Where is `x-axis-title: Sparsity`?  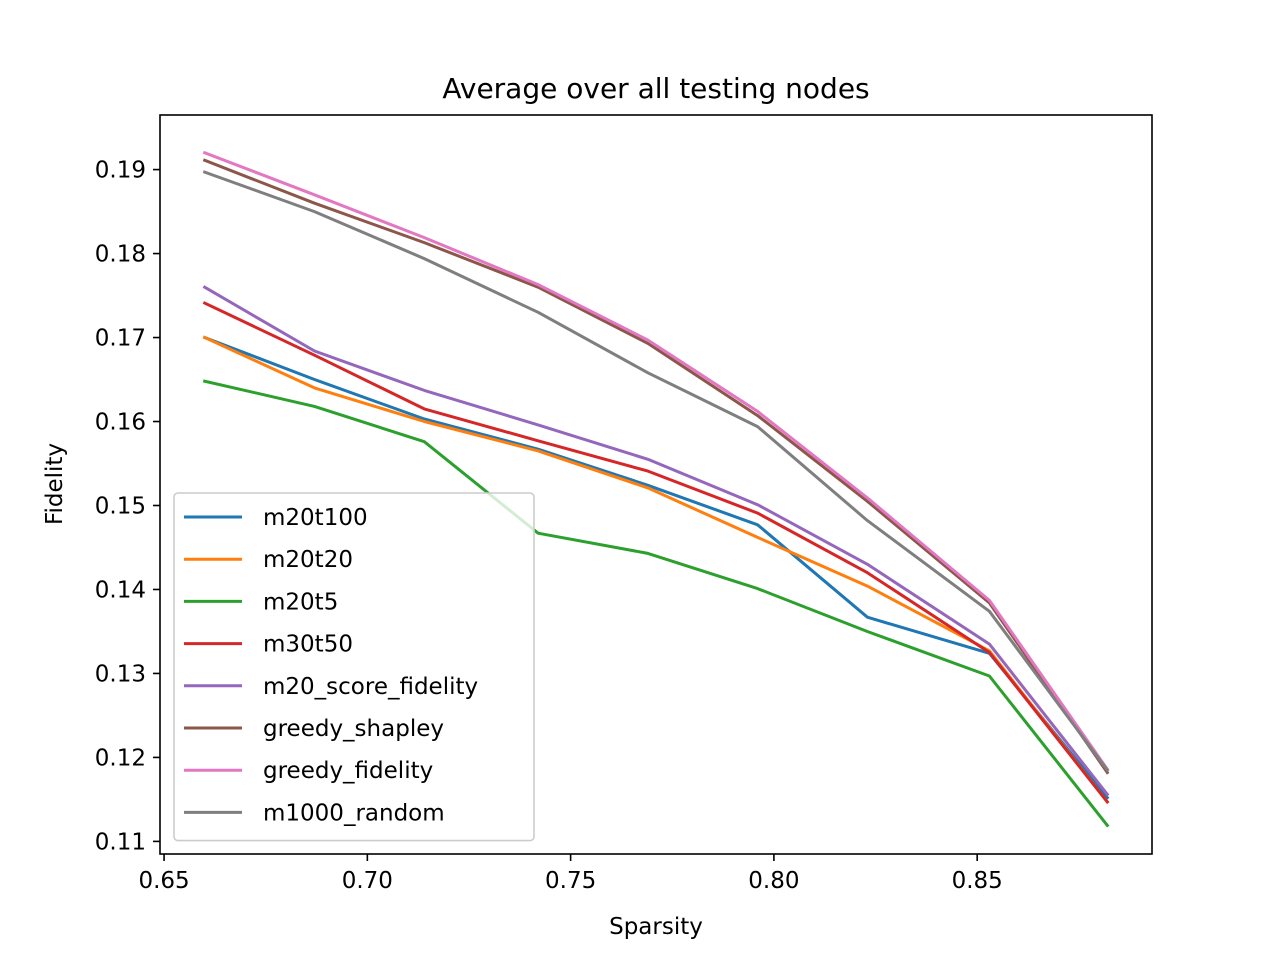 x-axis-title: Sparsity is located at coordinates (656, 927).